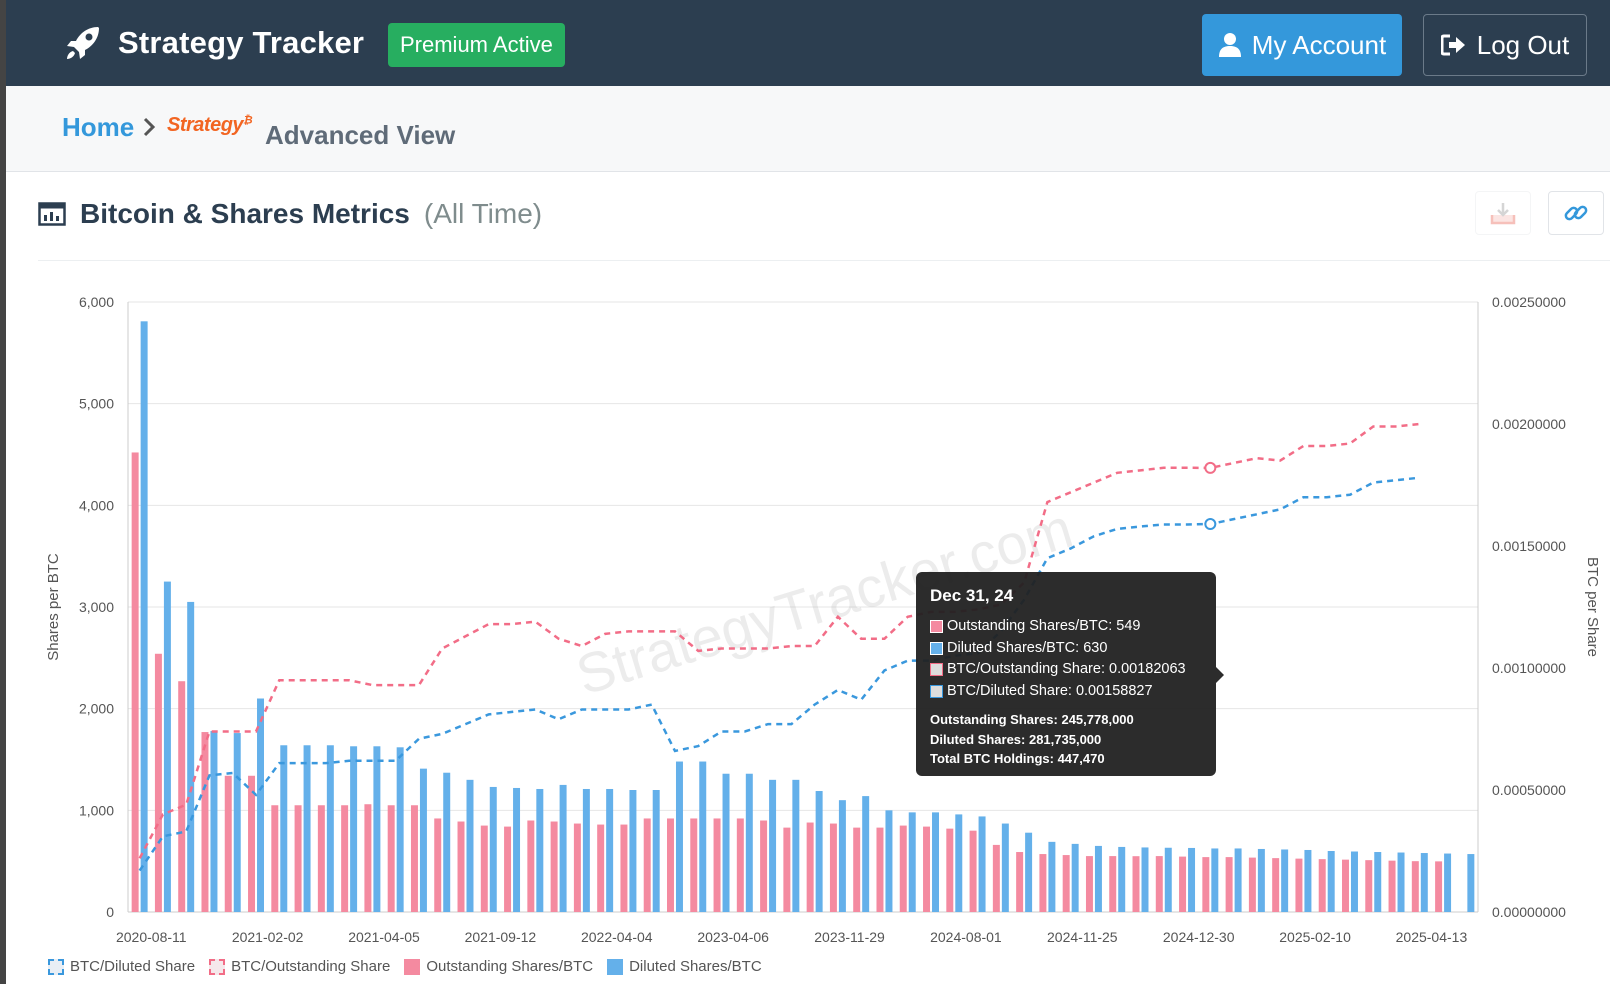 The image size is (1610, 984). What do you see at coordinates (133, 966) in the screenshot?
I see `legend-label: BTC/Diluted Share` at bounding box center [133, 966].